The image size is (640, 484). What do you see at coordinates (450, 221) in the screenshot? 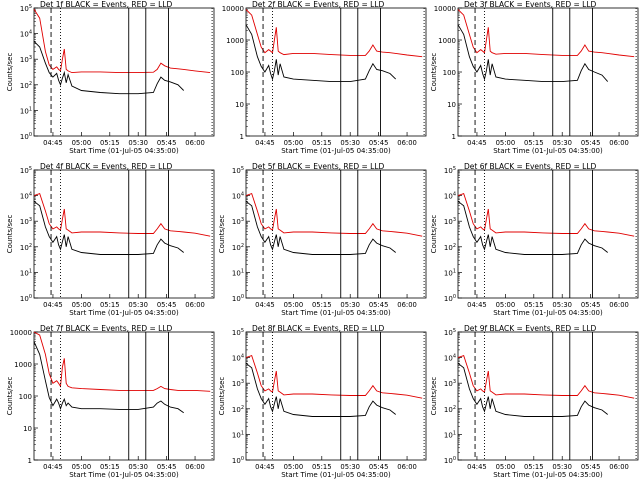
I see `y-tick-label: 10³` at bounding box center [450, 221].